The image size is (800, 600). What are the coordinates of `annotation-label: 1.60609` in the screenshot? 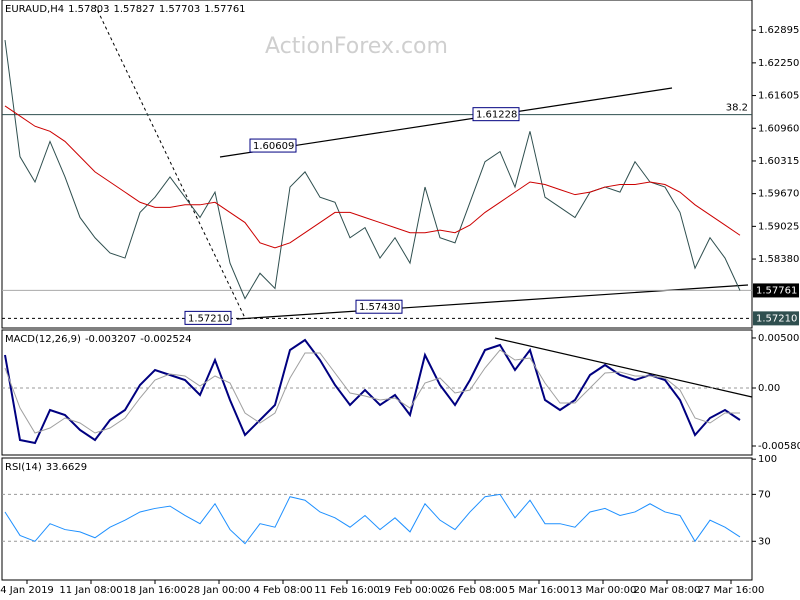 It's located at (273, 146).